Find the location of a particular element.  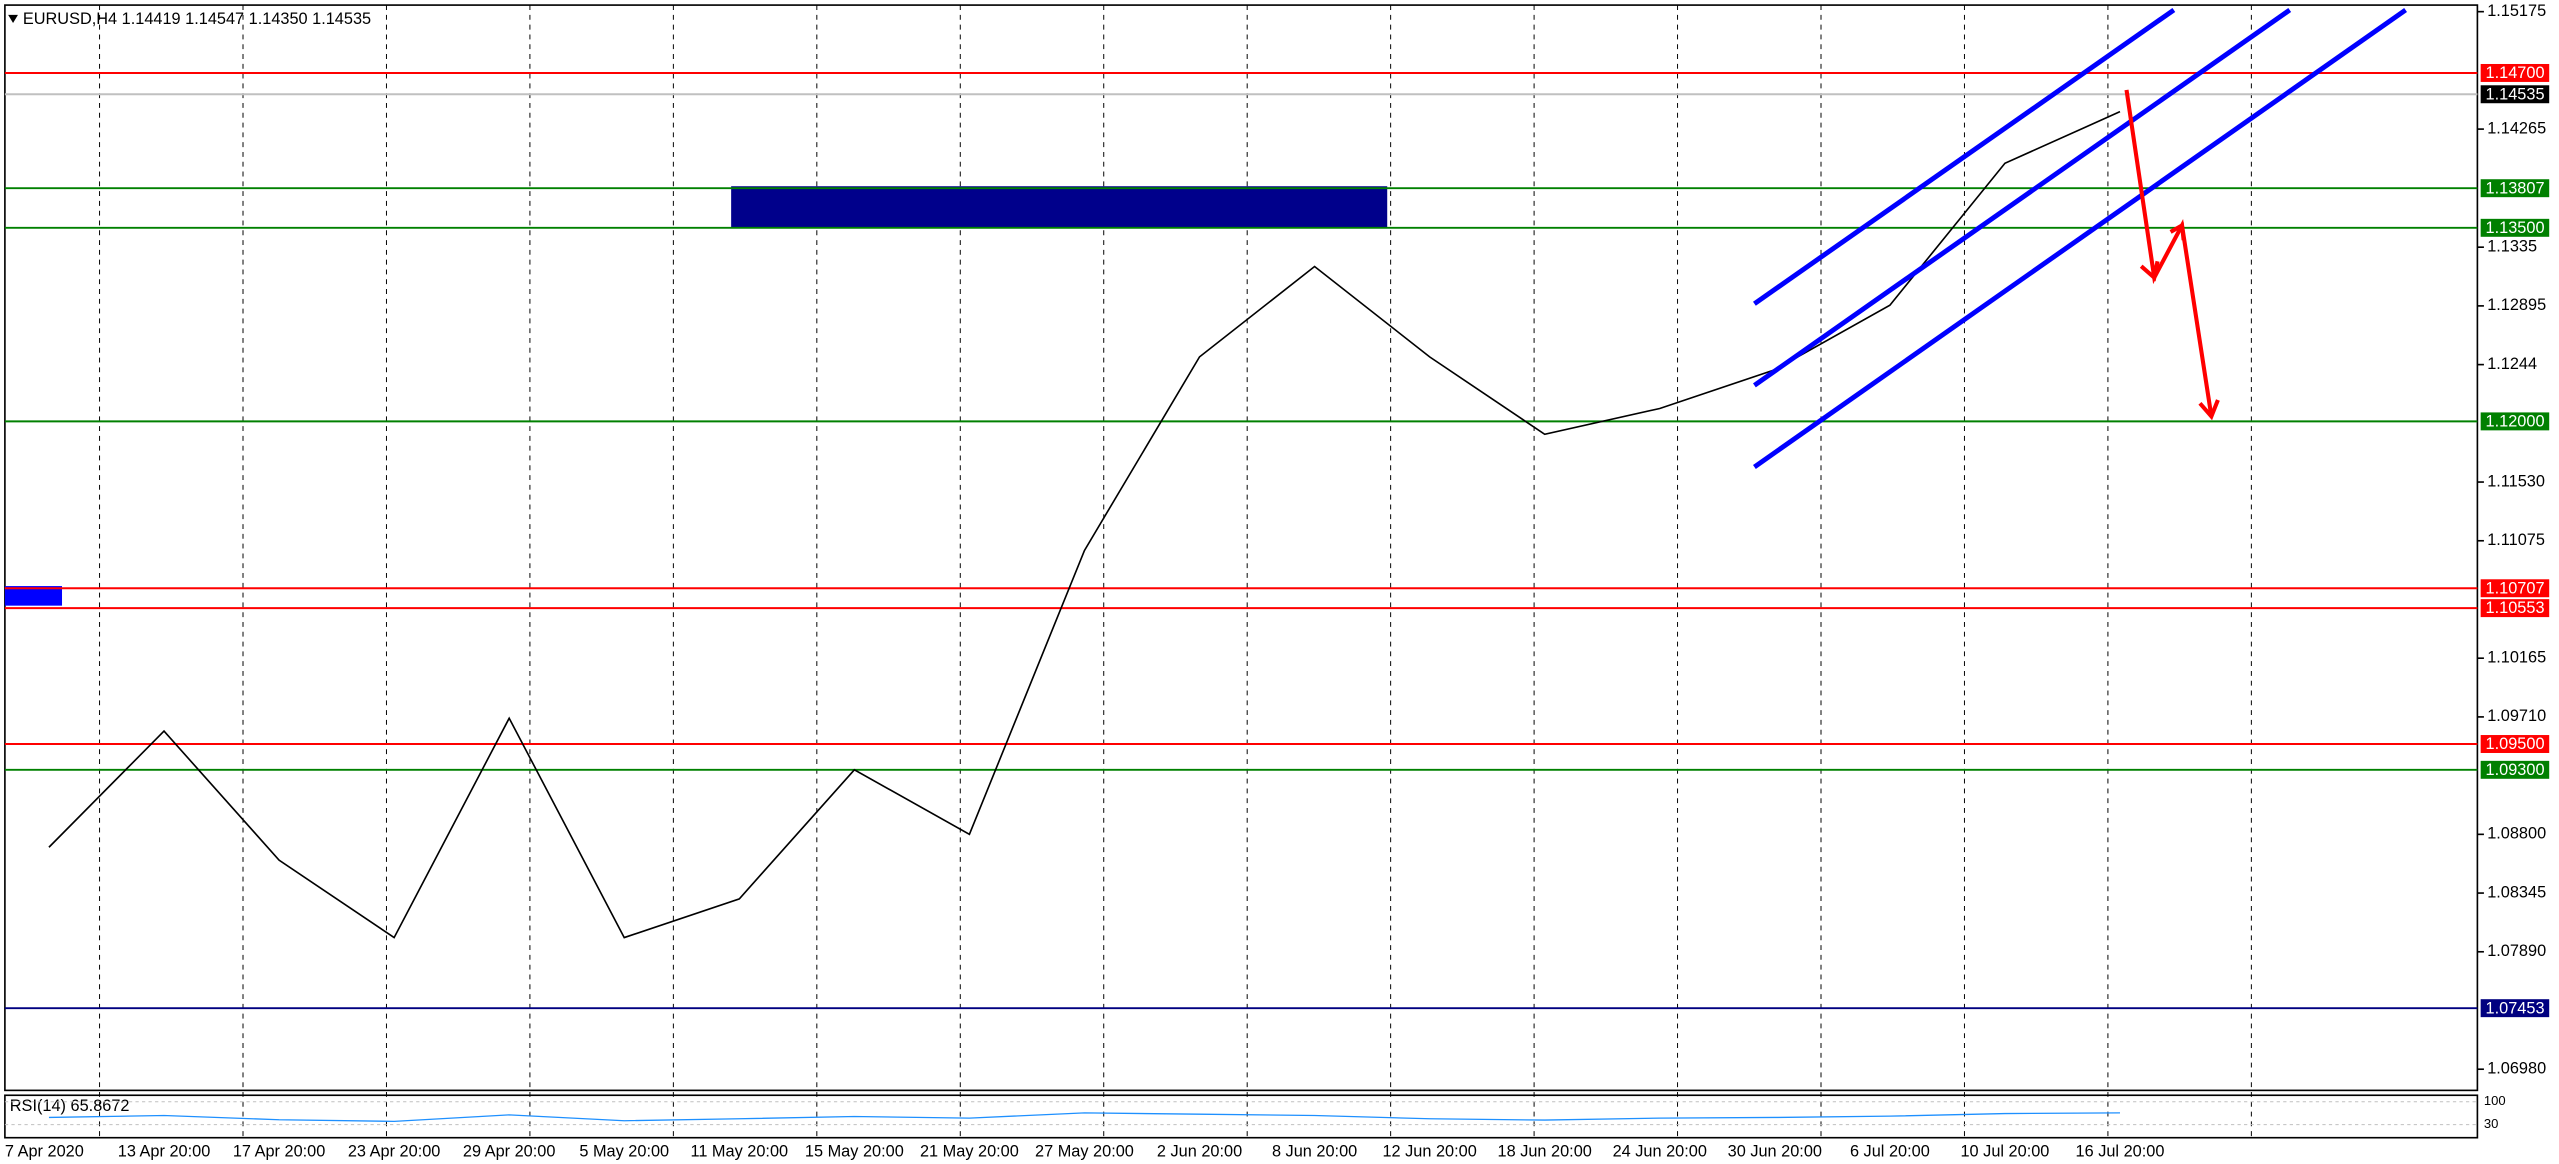

rsi-title: RSI(14) 65.8672 is located at coordinates (70, 1106).